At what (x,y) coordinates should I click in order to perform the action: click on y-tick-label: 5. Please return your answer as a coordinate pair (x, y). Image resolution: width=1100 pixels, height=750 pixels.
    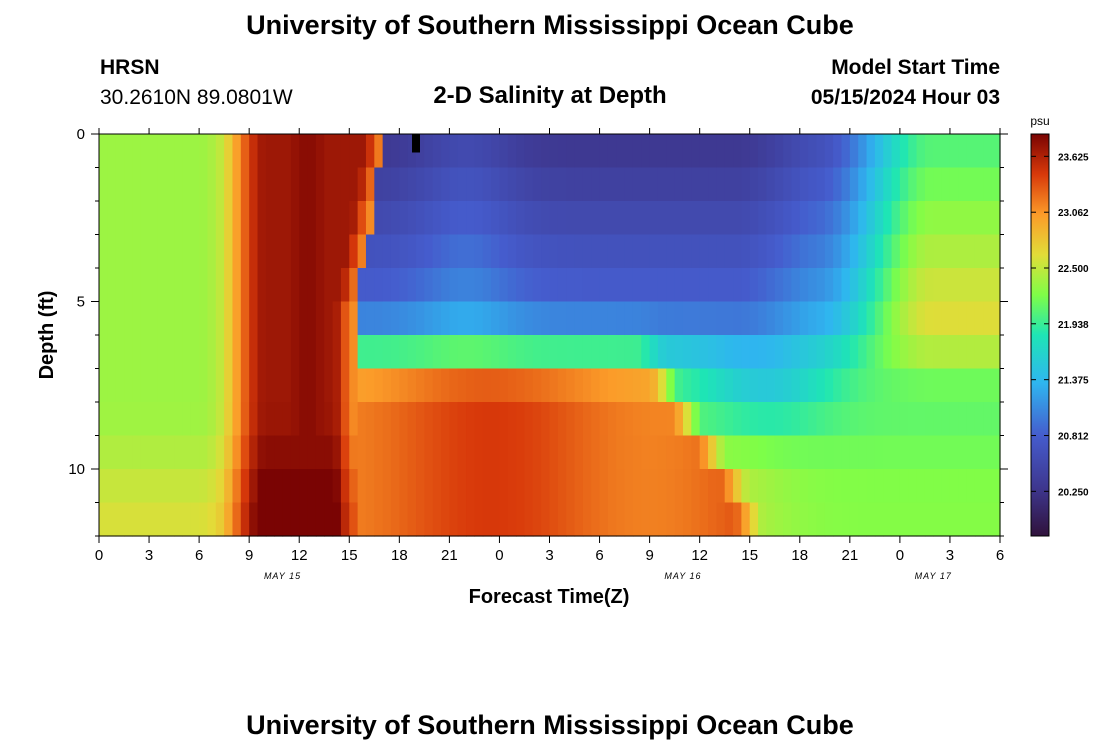
    Looking at the image, I should click on (81, 302).